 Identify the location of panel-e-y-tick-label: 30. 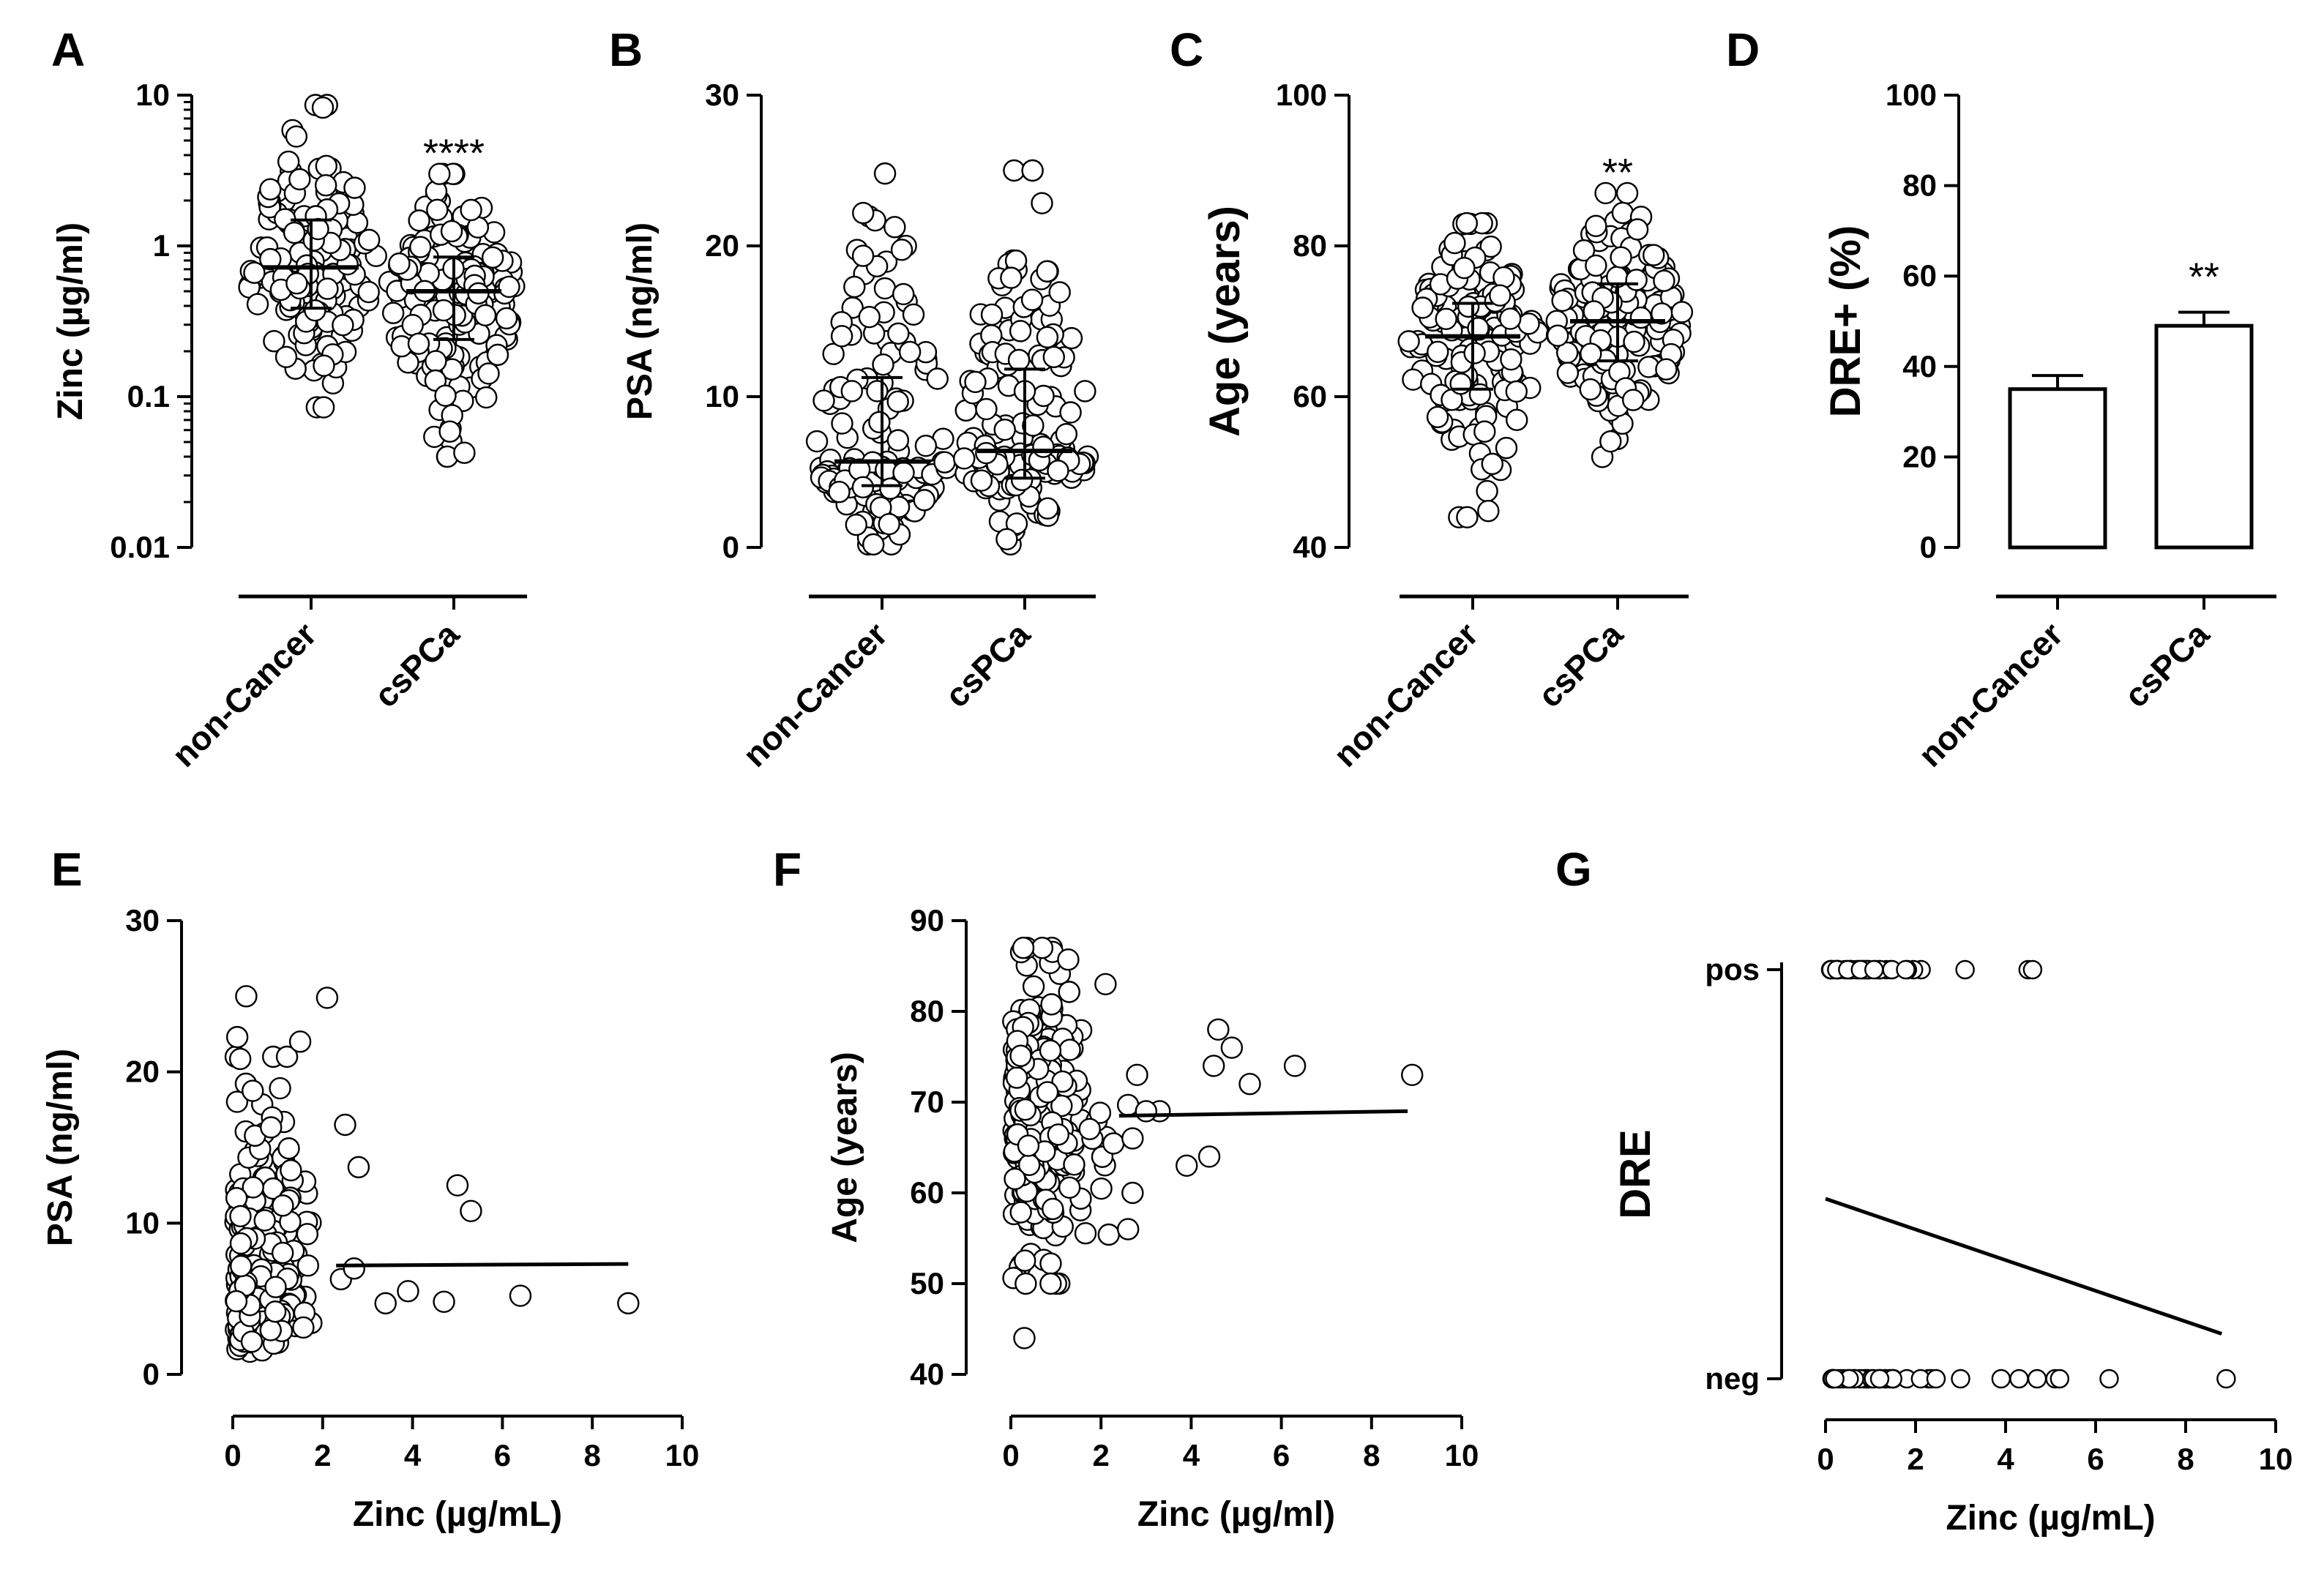
(142, 920).